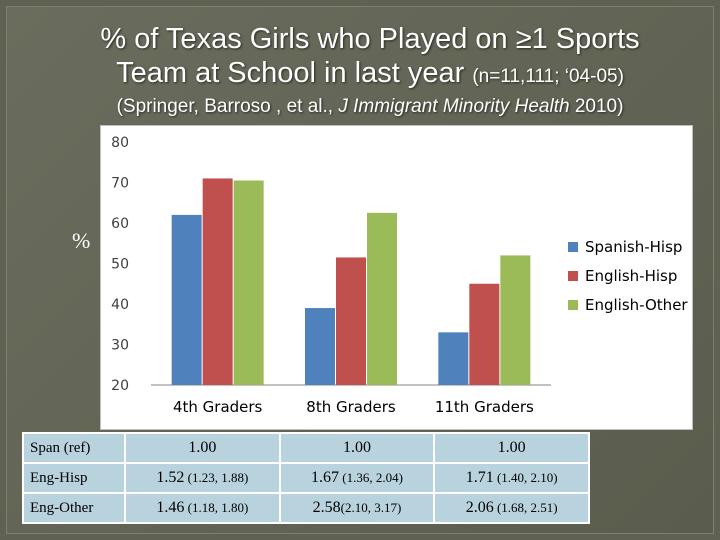  Describe the element at coordinates (74, 508) in the screenshot. I see `row-label: Eng-Other` at that location.